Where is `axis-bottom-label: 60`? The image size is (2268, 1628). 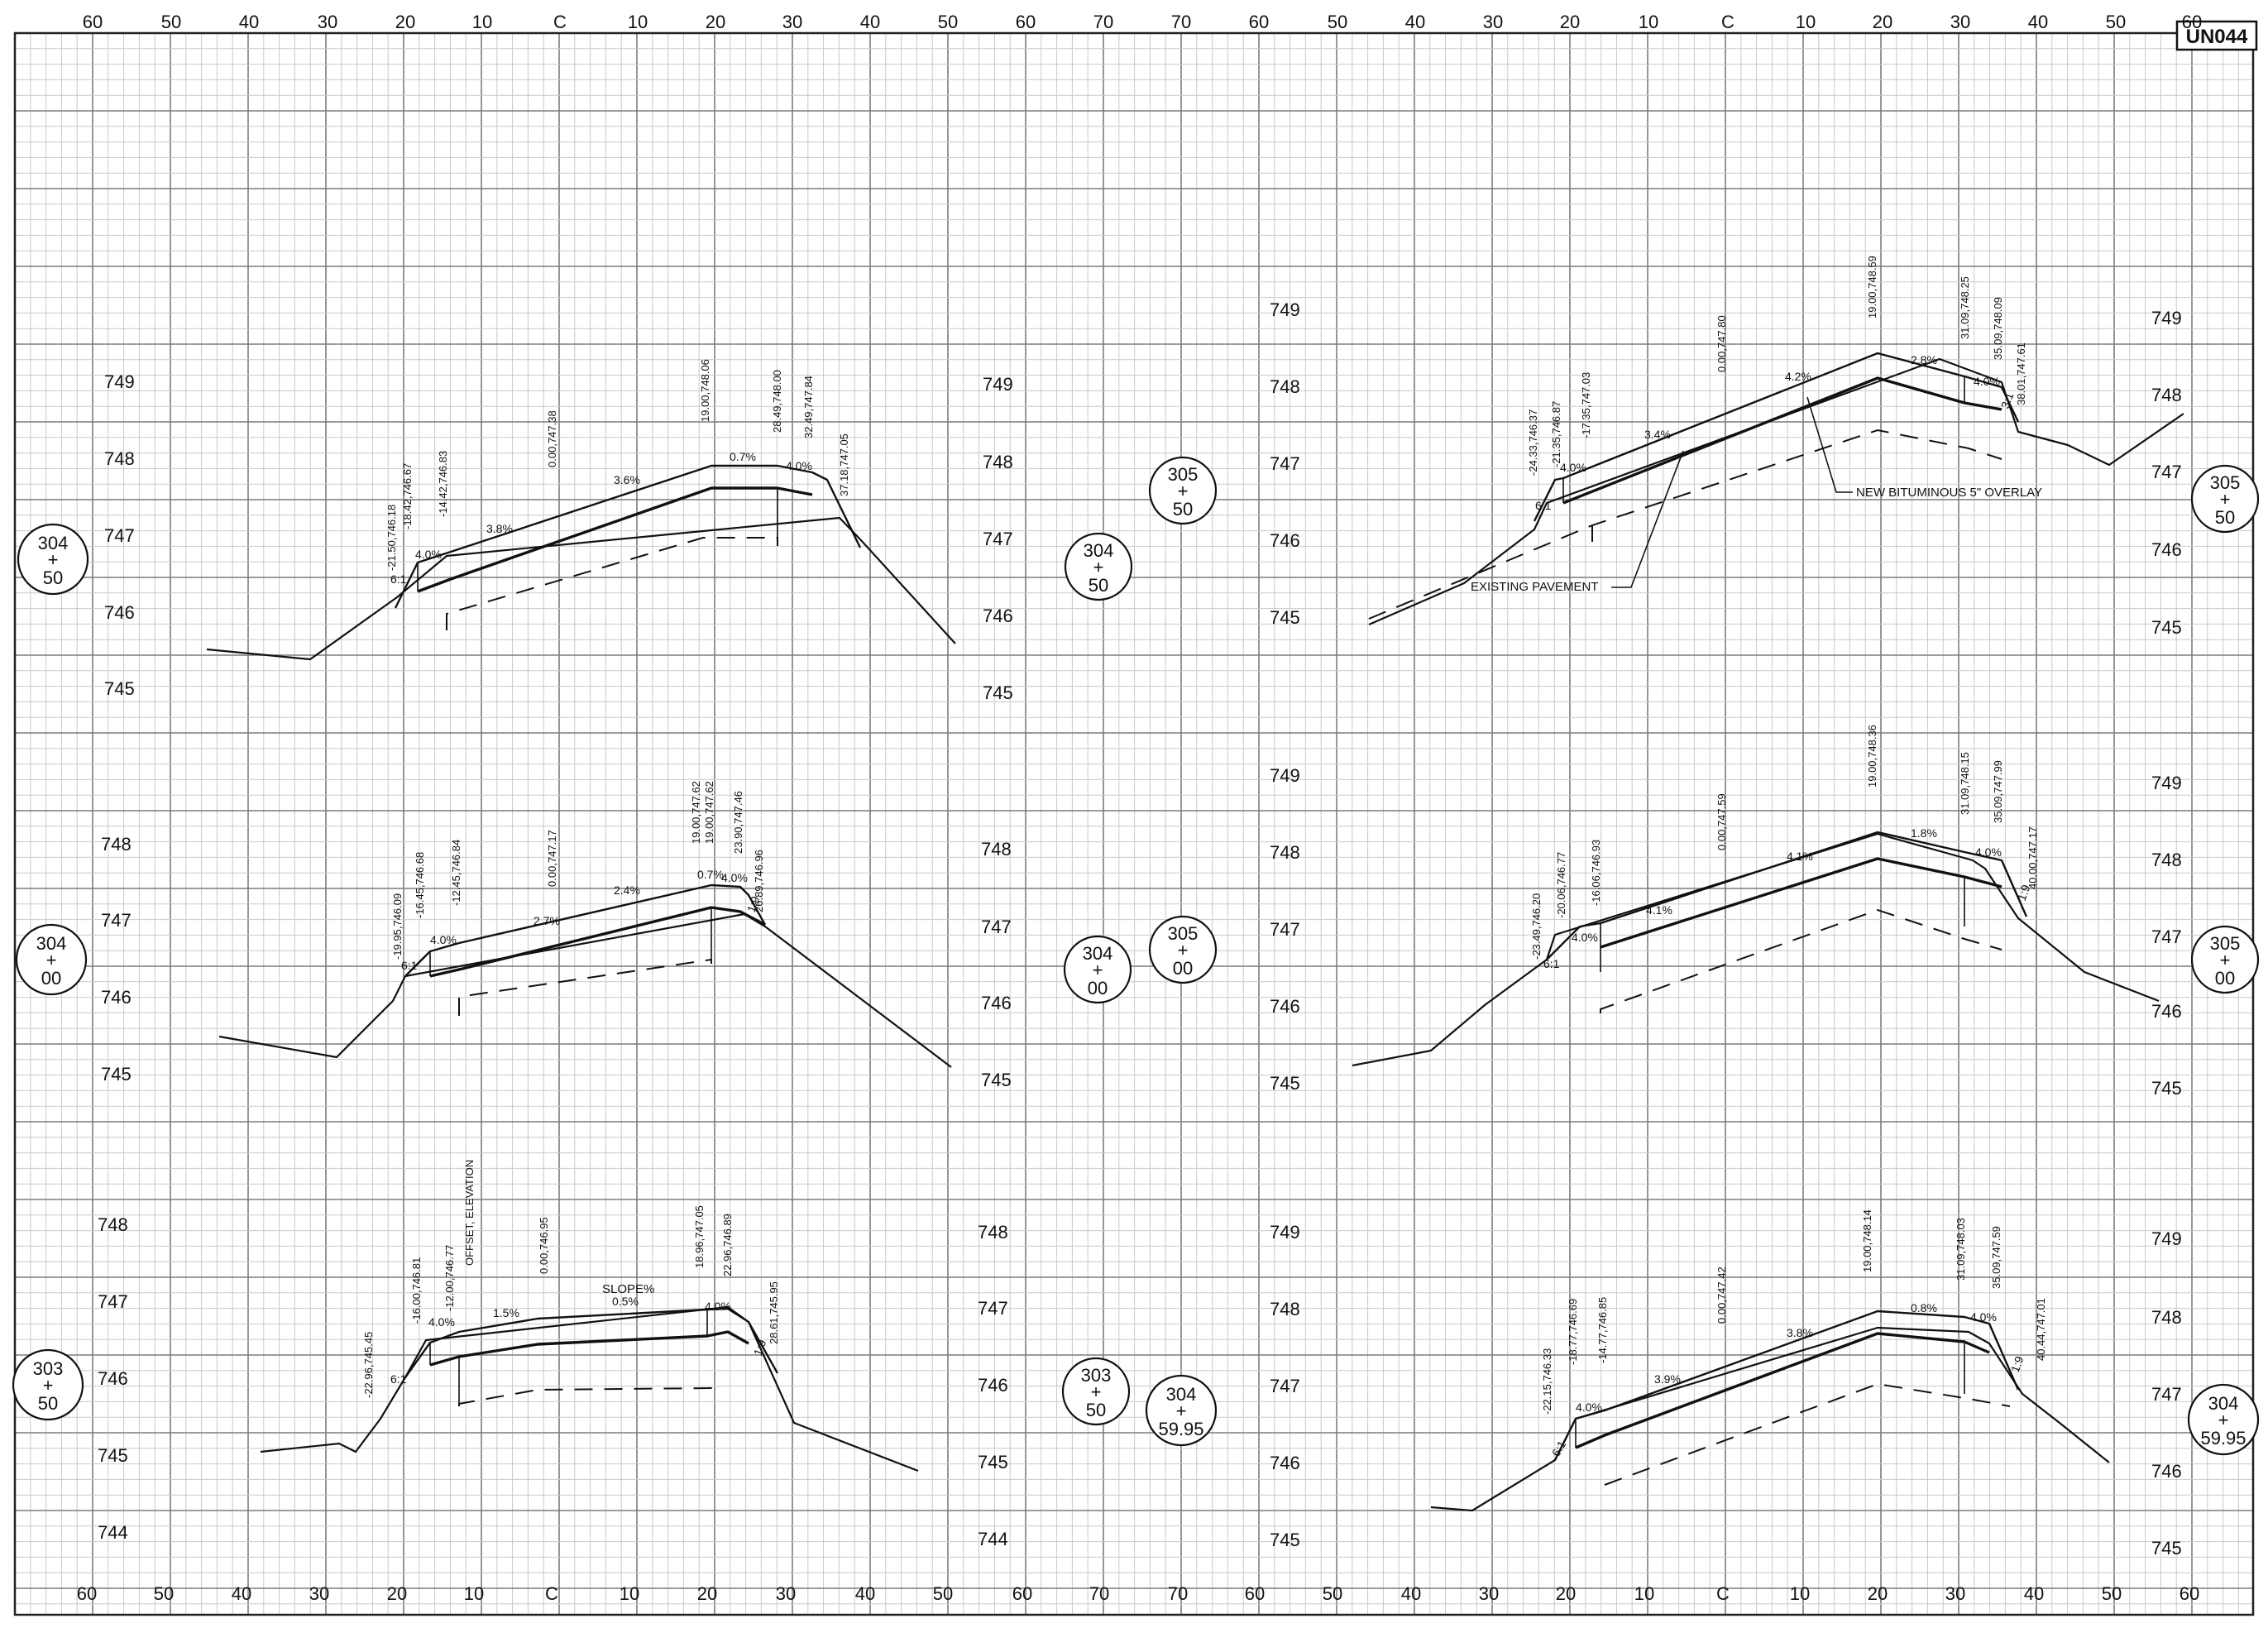
axis-bottom-label: 60 is located at coordinates (1255, 1593).